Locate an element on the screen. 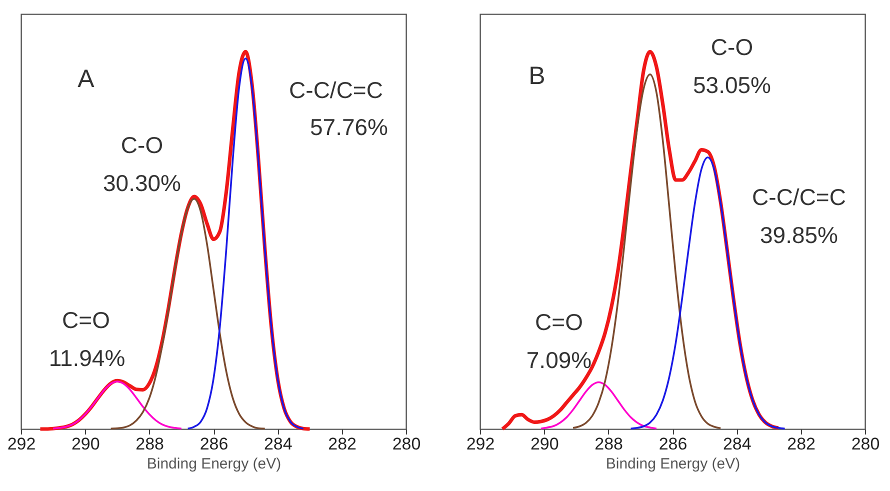 This screenshot has height=491, width=890. annotation: 39.85% is located at coordinates (799, 235).